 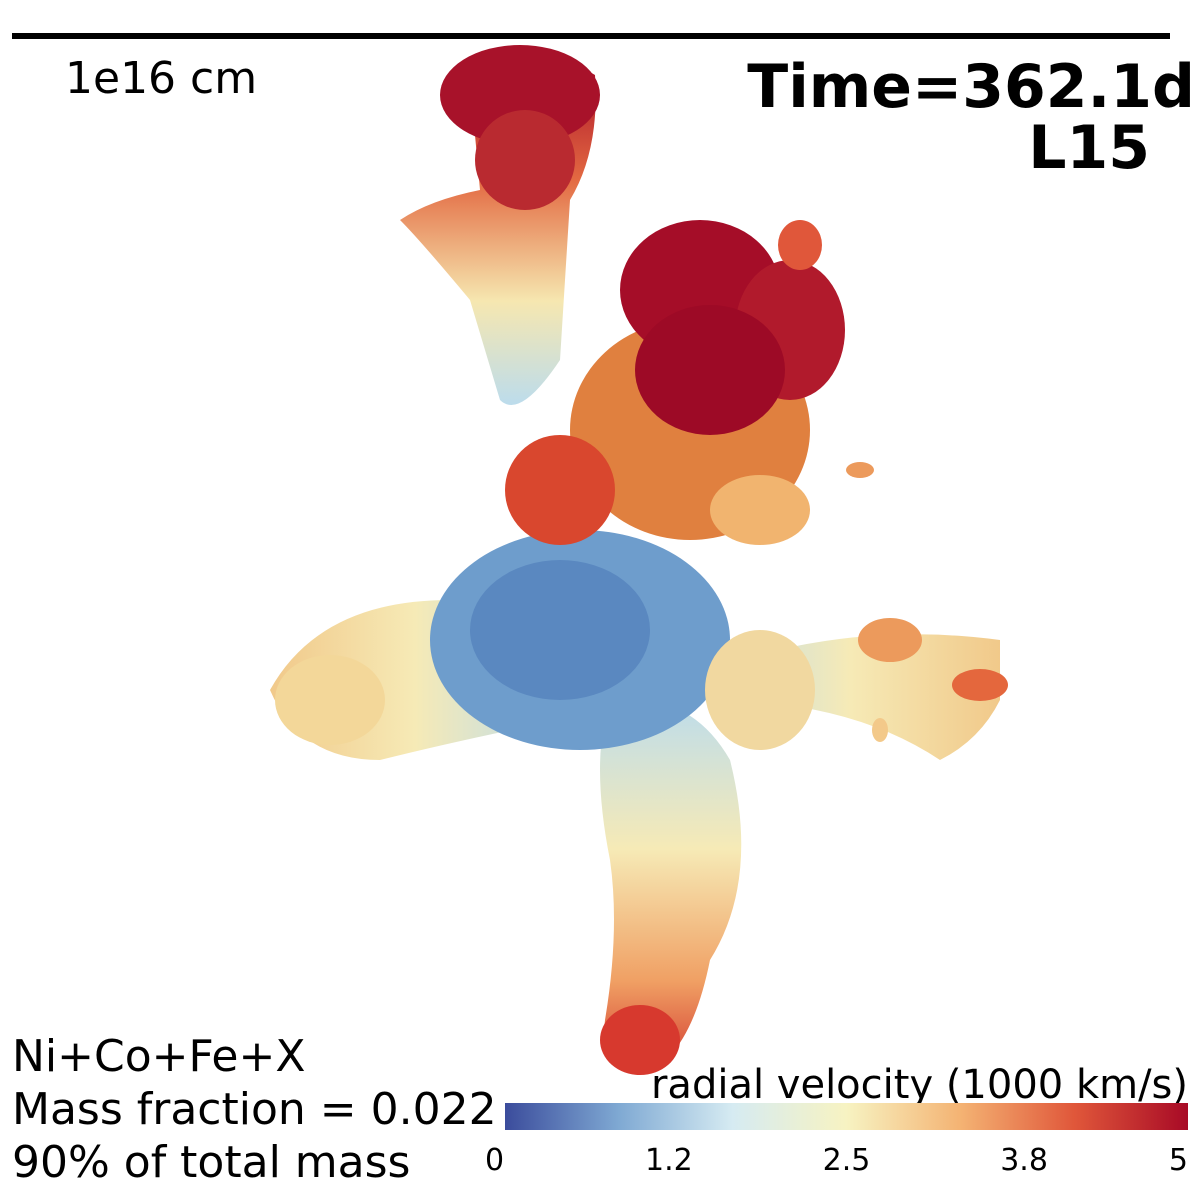 I want to click on scale-bar-label: 1e16 cm, so click(x=161, y=78).